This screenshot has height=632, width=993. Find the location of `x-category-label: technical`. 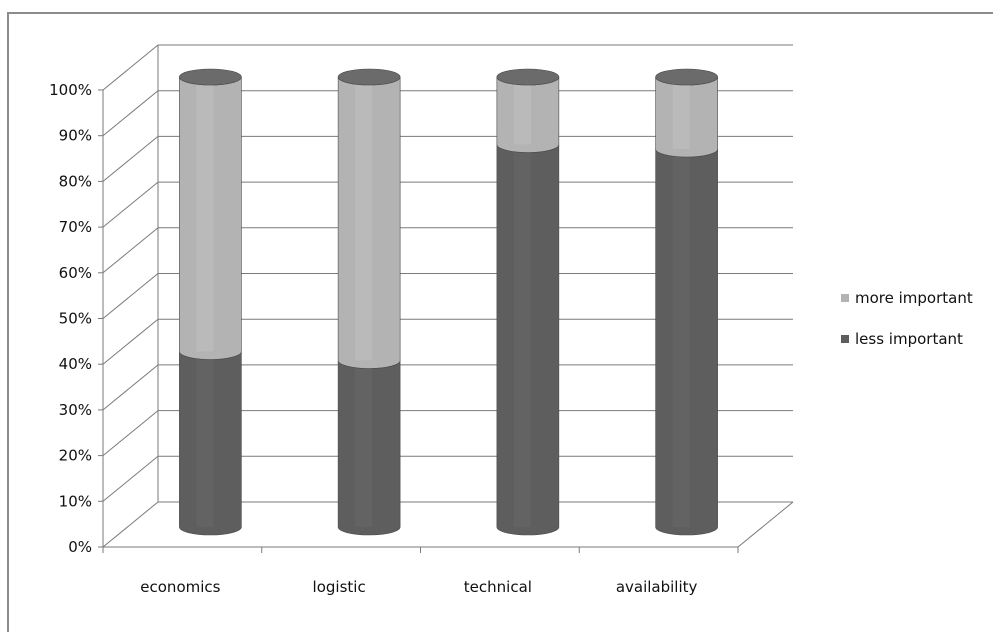

x-category-label: technical is located at coordinates (498, 587).